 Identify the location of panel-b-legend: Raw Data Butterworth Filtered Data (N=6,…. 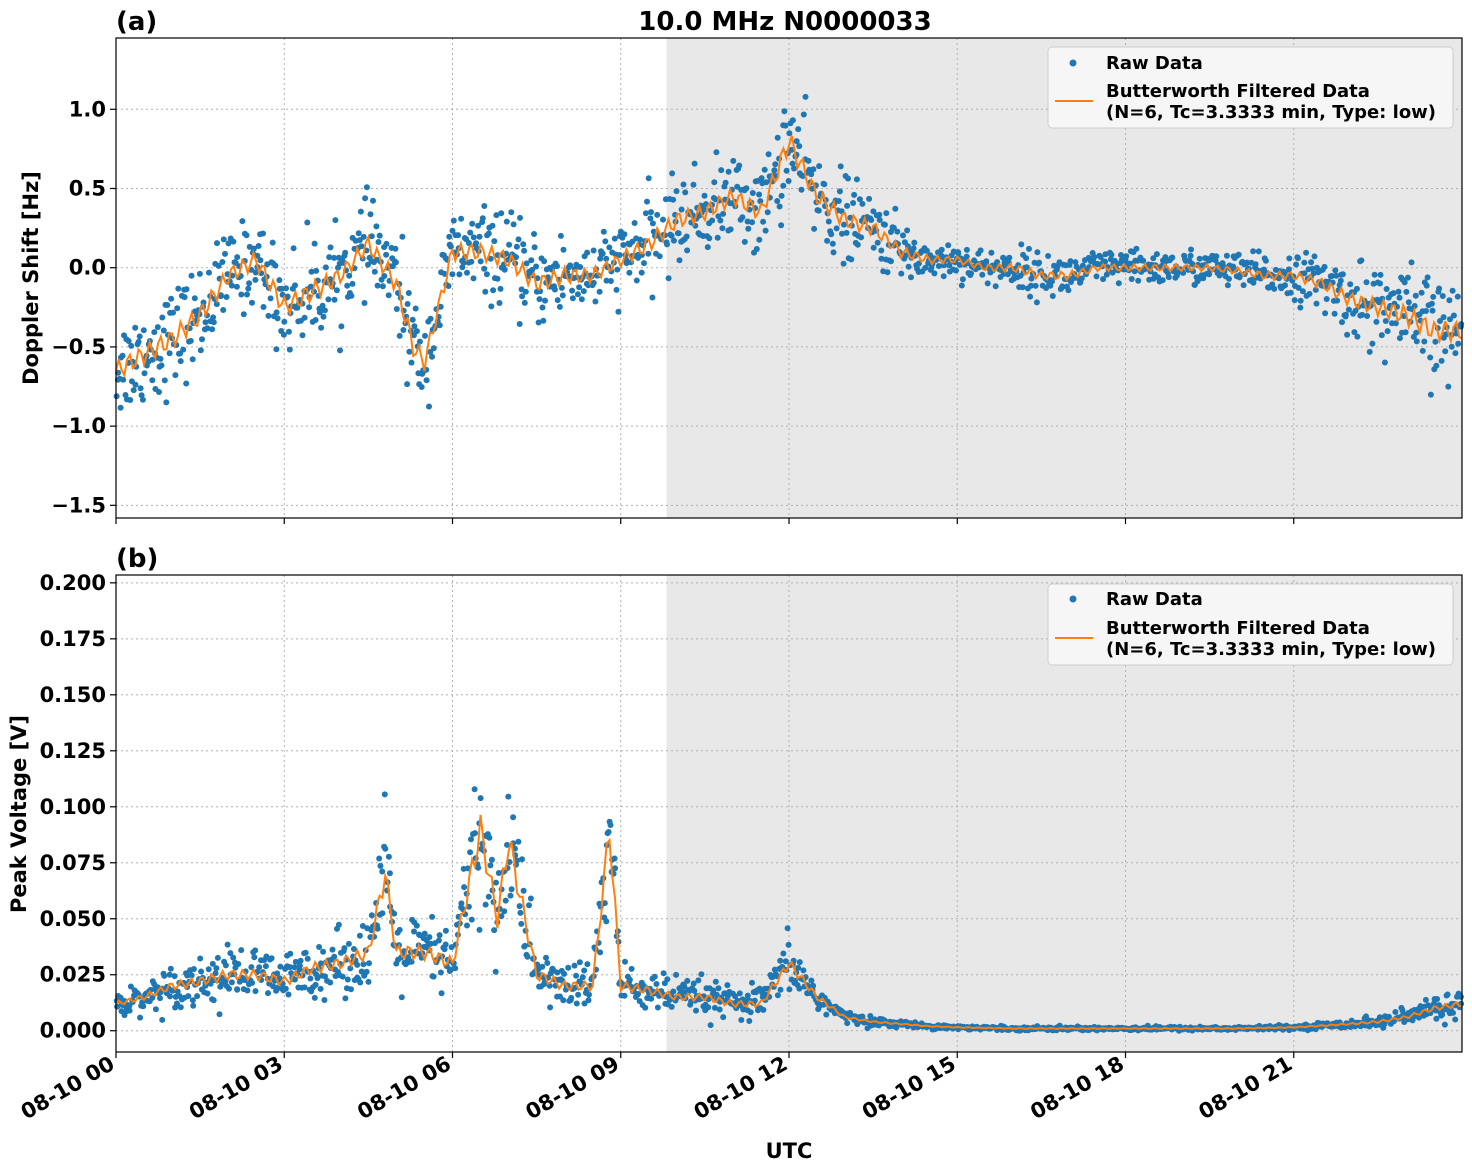
(1250, 624).